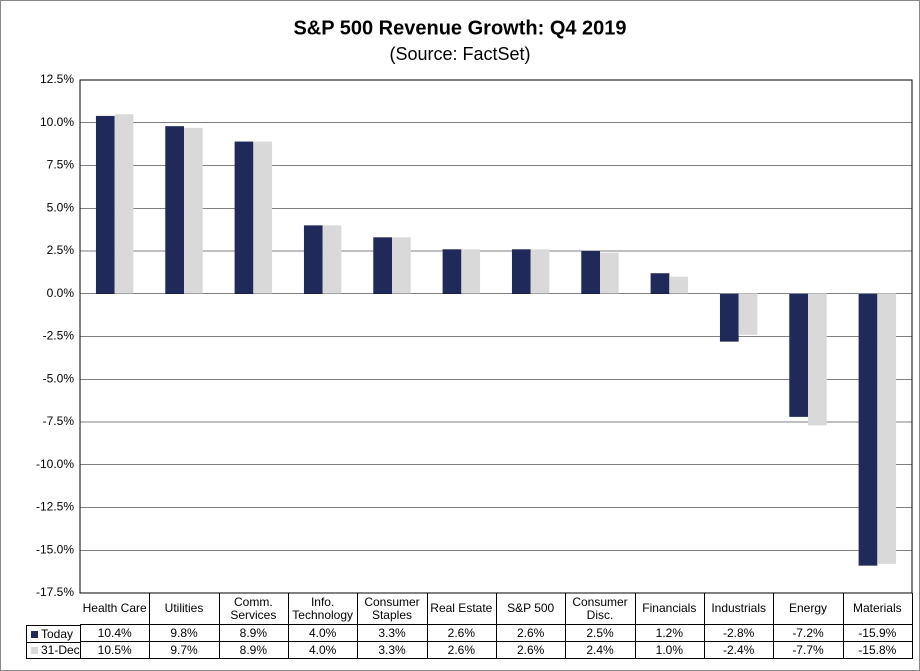  What do you see at coordinates (115, 633) in the screenshot?
I see `data-label: 10.4%` at bounding box center [115, 633].